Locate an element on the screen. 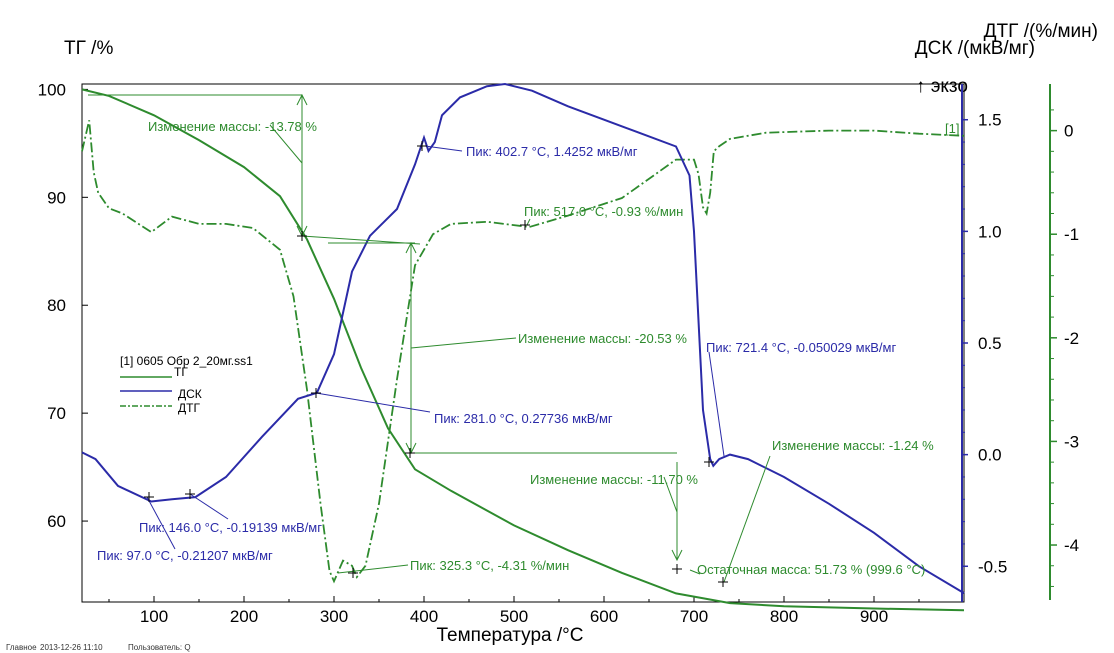 The width and height of the screenshot is (1114, 653). x-axis-ticks: 100 200 300 400 500 600 700 800 900 is located at coordinates (514, 611).